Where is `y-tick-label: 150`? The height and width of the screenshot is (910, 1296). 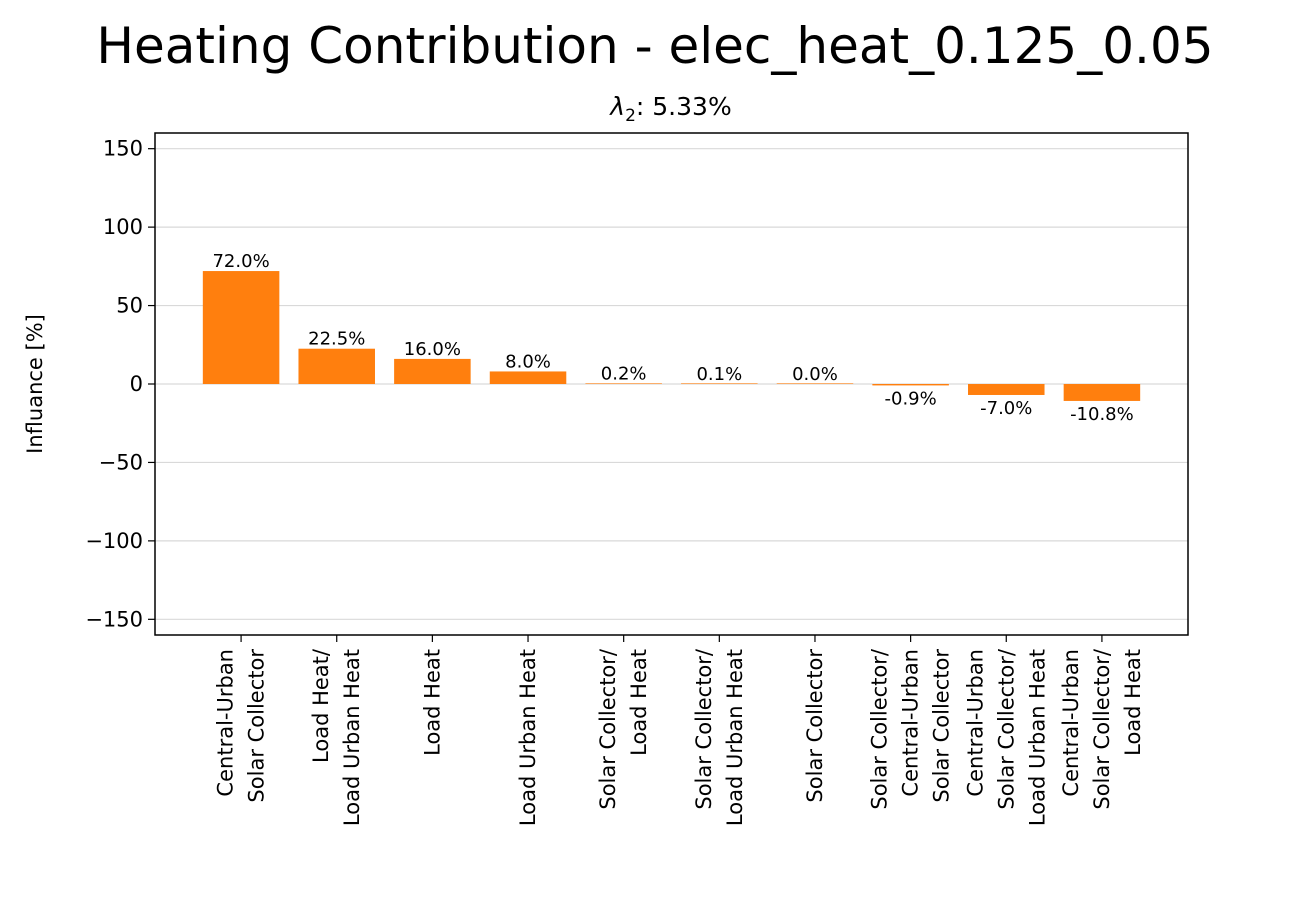
y-tick-label: 150 is located at coordinates (123, 149).